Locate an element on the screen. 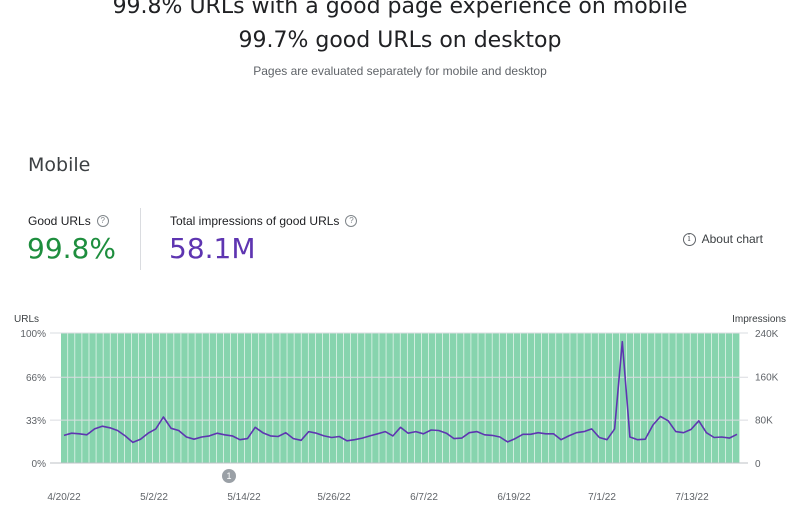  metric-divider is located at coordinates (140, 239).